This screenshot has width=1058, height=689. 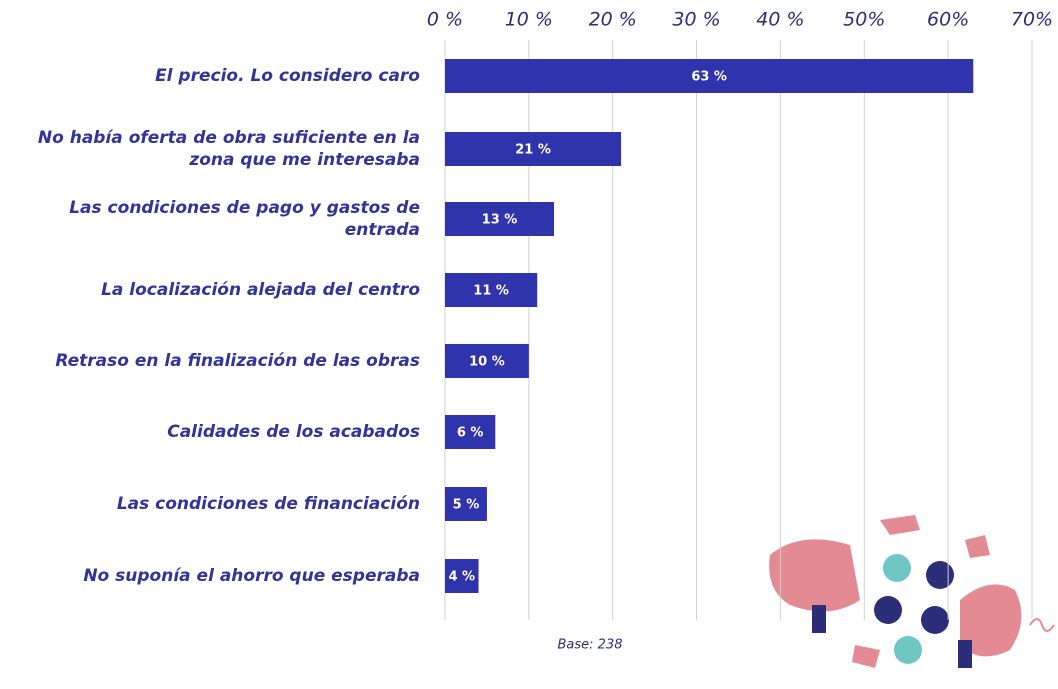 I want to click on category-label: No suponía el ahorro que esperaba, so click(x=251, y=576).